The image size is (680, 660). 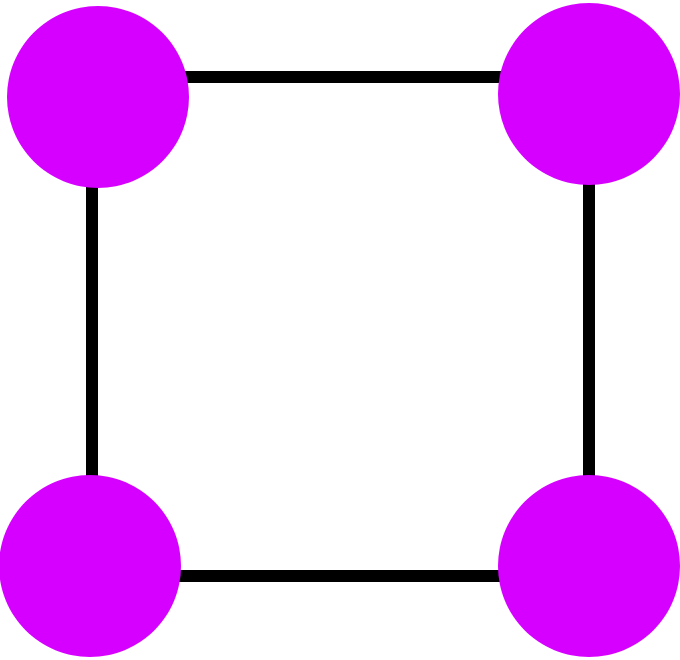 I want to click on node-bottom-left, so click(x=90, y=566).